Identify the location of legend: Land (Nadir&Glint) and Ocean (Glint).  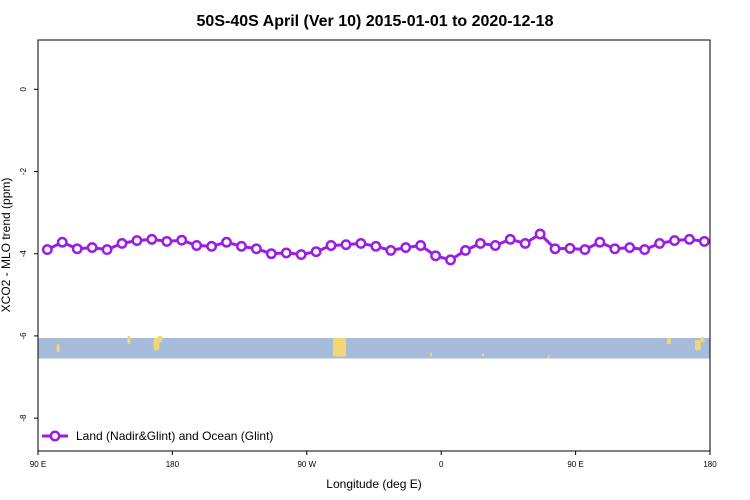
(157, 436).